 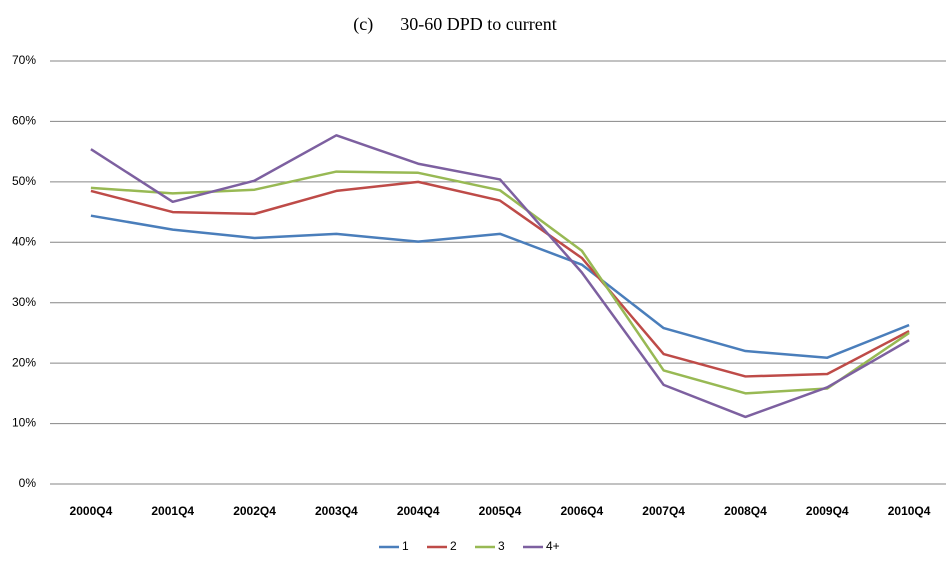 I want to click on y-tick-label: 40%, so click(x=24, y=241).